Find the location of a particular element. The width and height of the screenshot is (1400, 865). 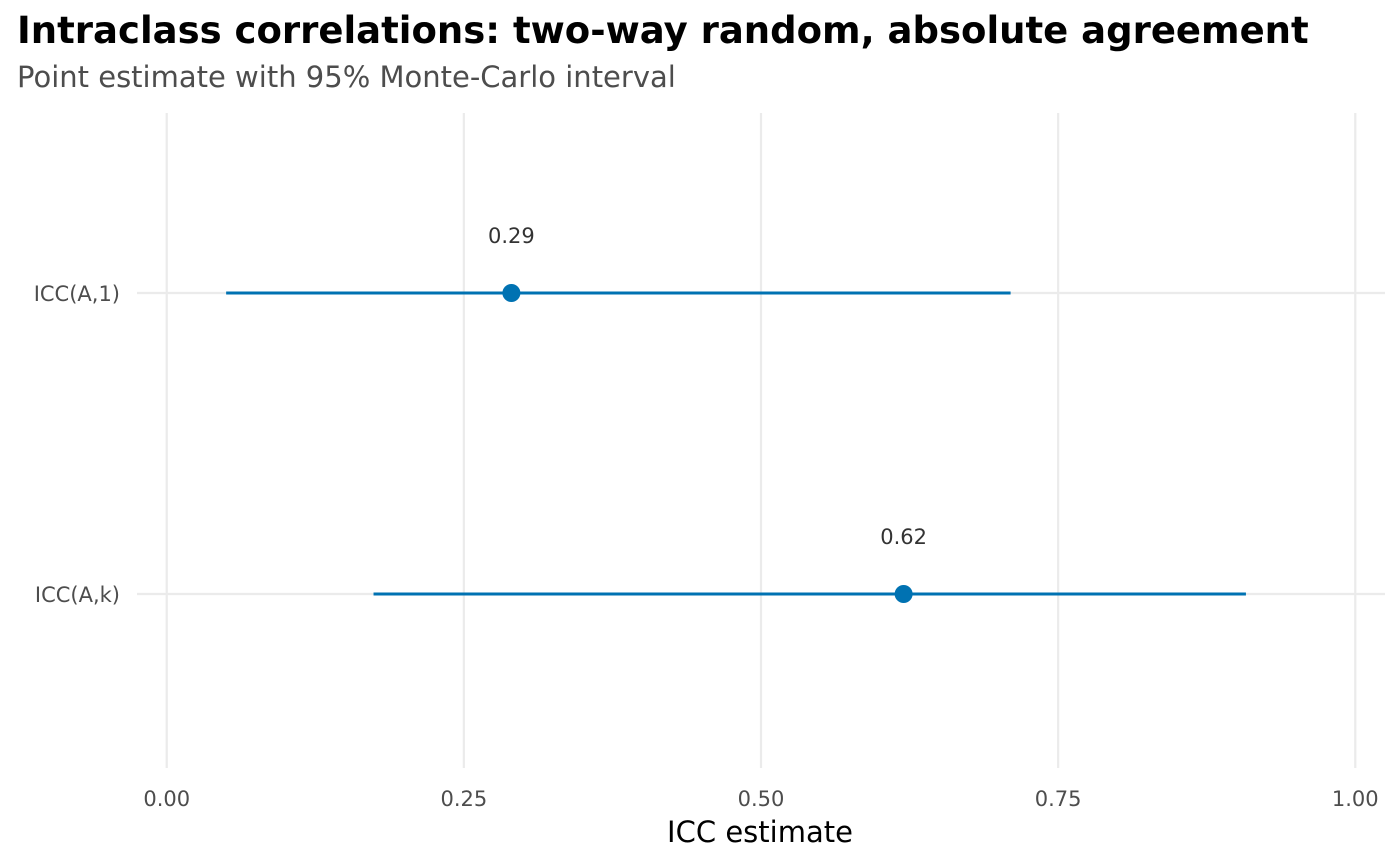

x-tick-label: 0.00 is located at coordinates (166, 799).